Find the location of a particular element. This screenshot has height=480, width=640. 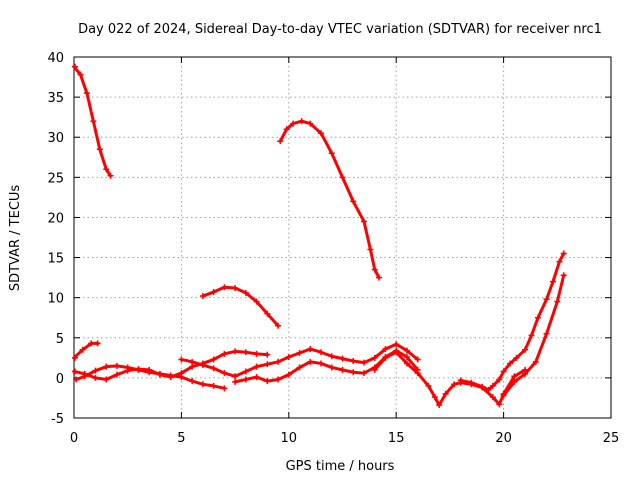

x-tick-label: 20 is located at coordinates (503, 438).